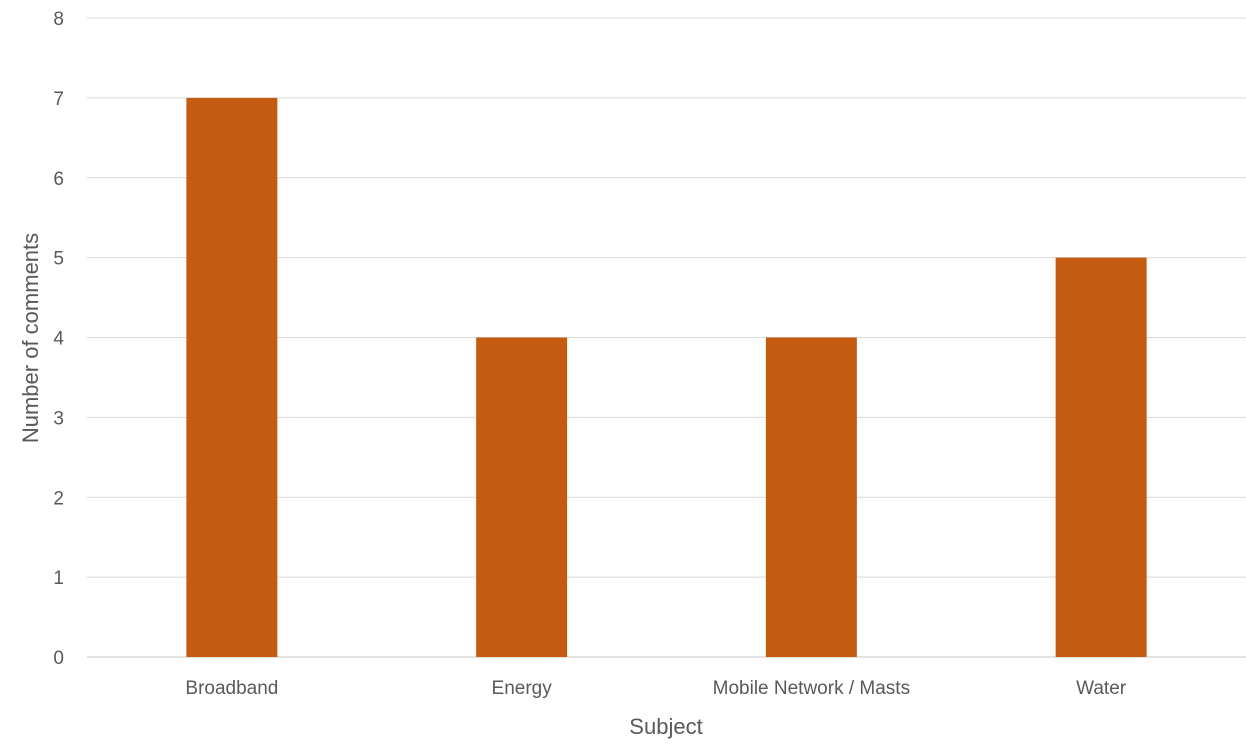  I want to click on bar-energy, so click(522, 497).